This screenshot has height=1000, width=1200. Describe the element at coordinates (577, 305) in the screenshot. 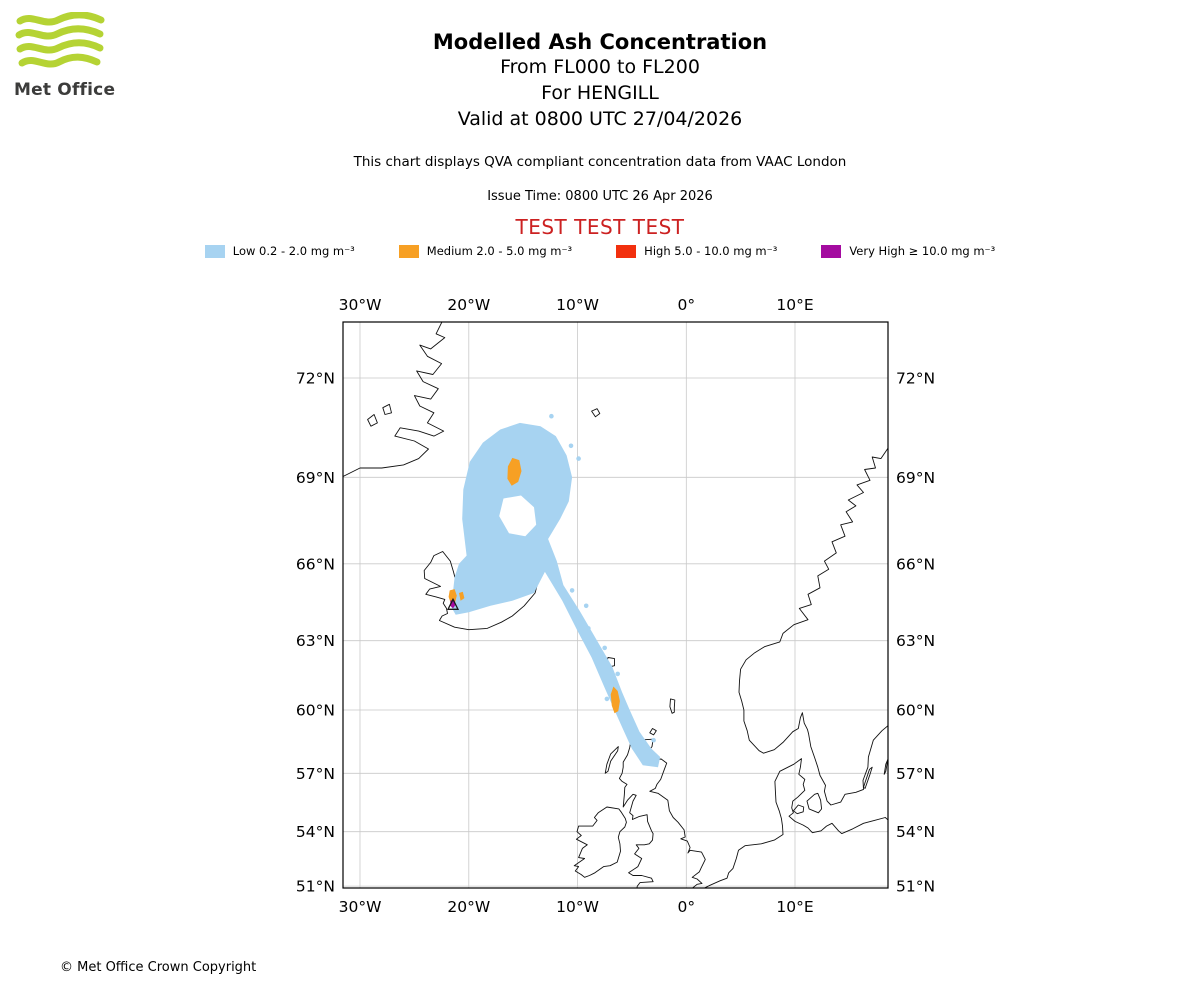

I see `lon-tick-top: 10°W` at that location.